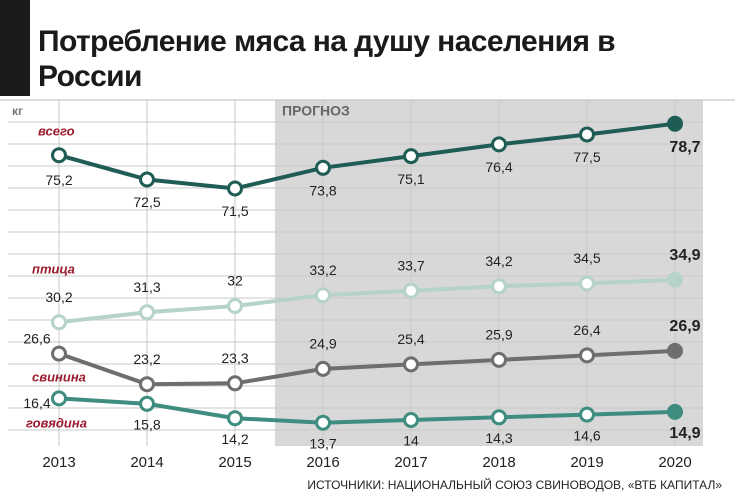 The image size is (735, 502). I want to click on legend-label: говядина, so click(56, 422).